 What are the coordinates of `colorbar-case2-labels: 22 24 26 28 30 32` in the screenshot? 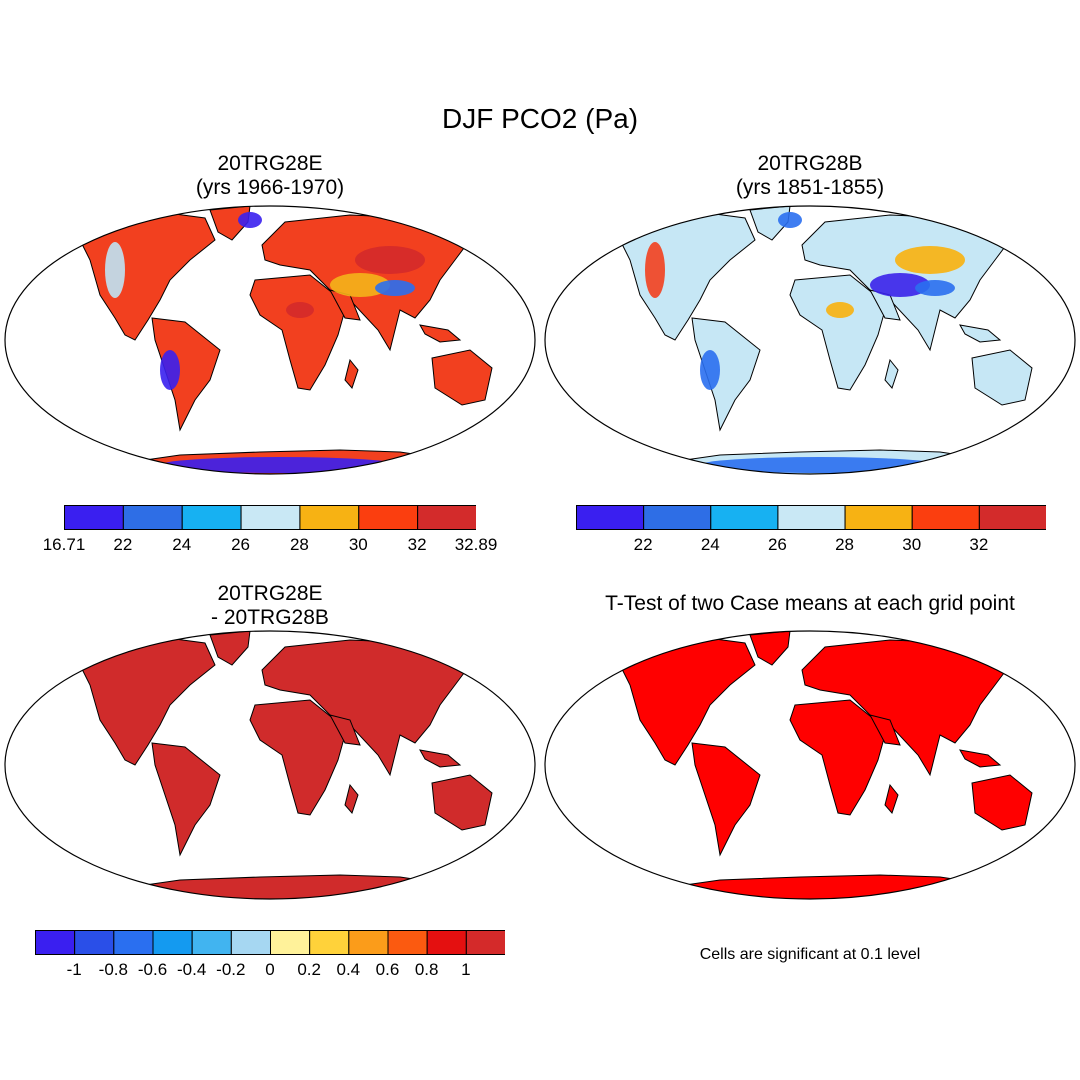 It's located at (811, 546).